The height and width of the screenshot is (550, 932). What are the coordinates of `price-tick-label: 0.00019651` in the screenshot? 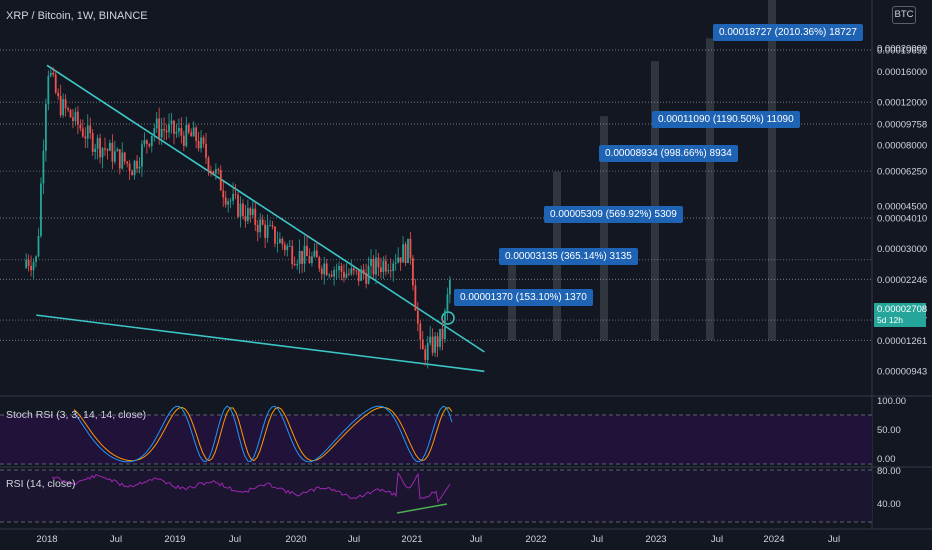 It's located at (902, 51).